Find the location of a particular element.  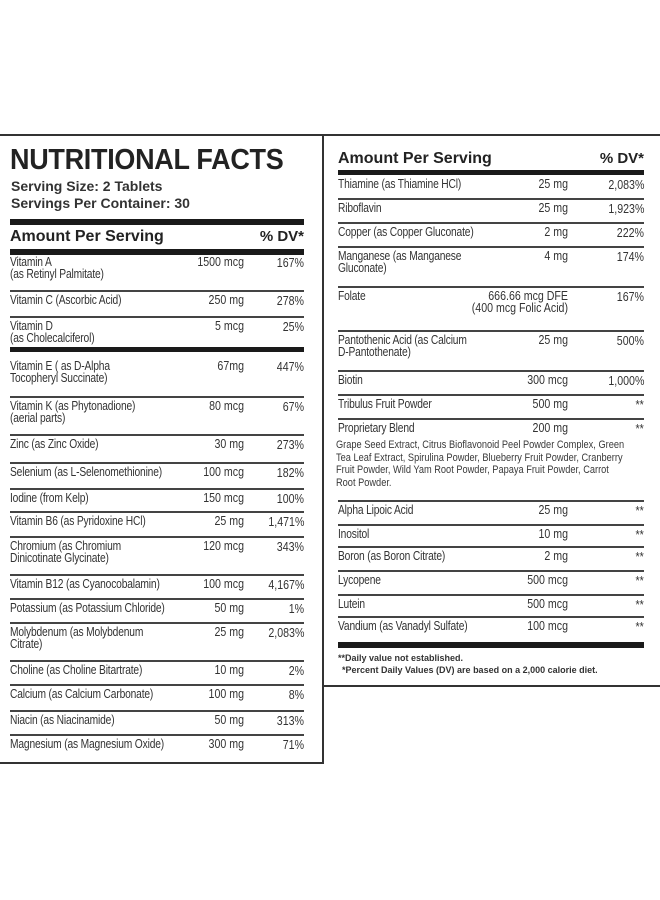

nutrient-name: Zinc (as Zinc Oxide) is located at coordinates (54, 444).